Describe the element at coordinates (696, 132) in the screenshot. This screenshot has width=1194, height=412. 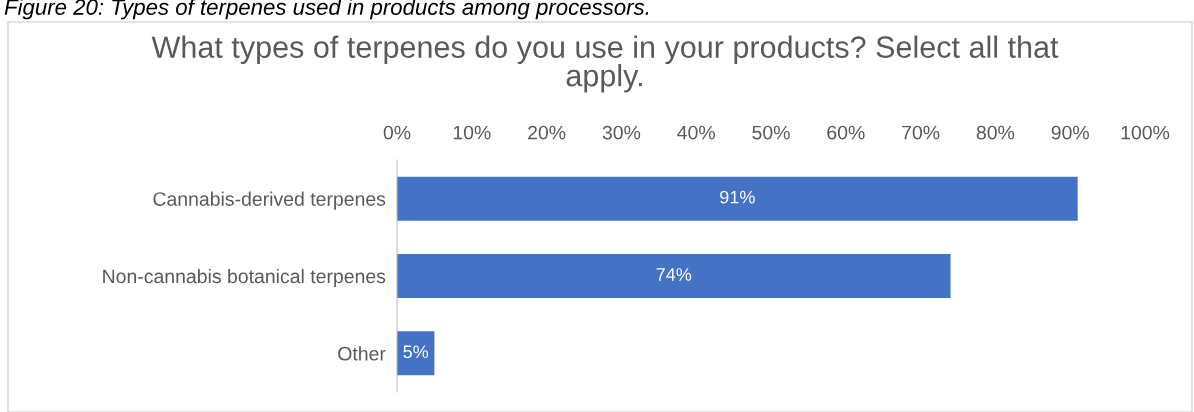
I see `x-tick-label: 40%` at that location.